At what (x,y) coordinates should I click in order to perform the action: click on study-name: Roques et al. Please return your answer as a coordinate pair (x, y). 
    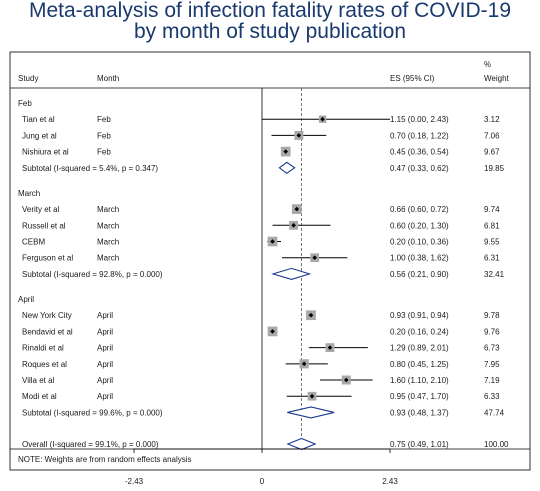
    Looking at the image, I should click on (44, 364).